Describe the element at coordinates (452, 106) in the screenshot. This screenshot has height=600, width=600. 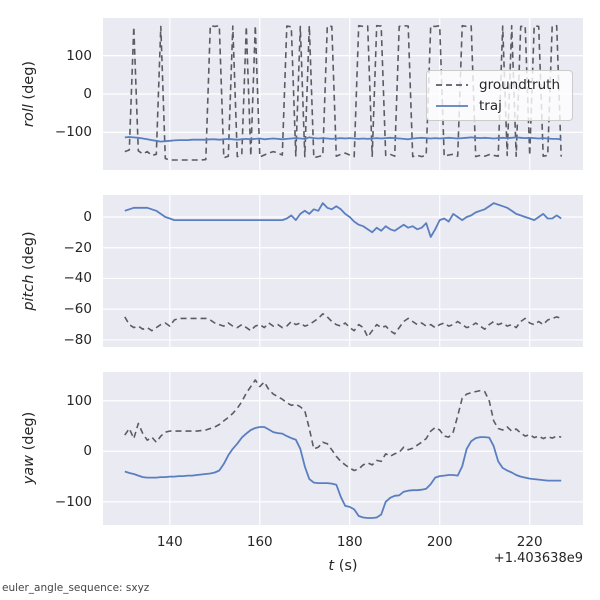
I see `solid-line-sample-icon` at that location.